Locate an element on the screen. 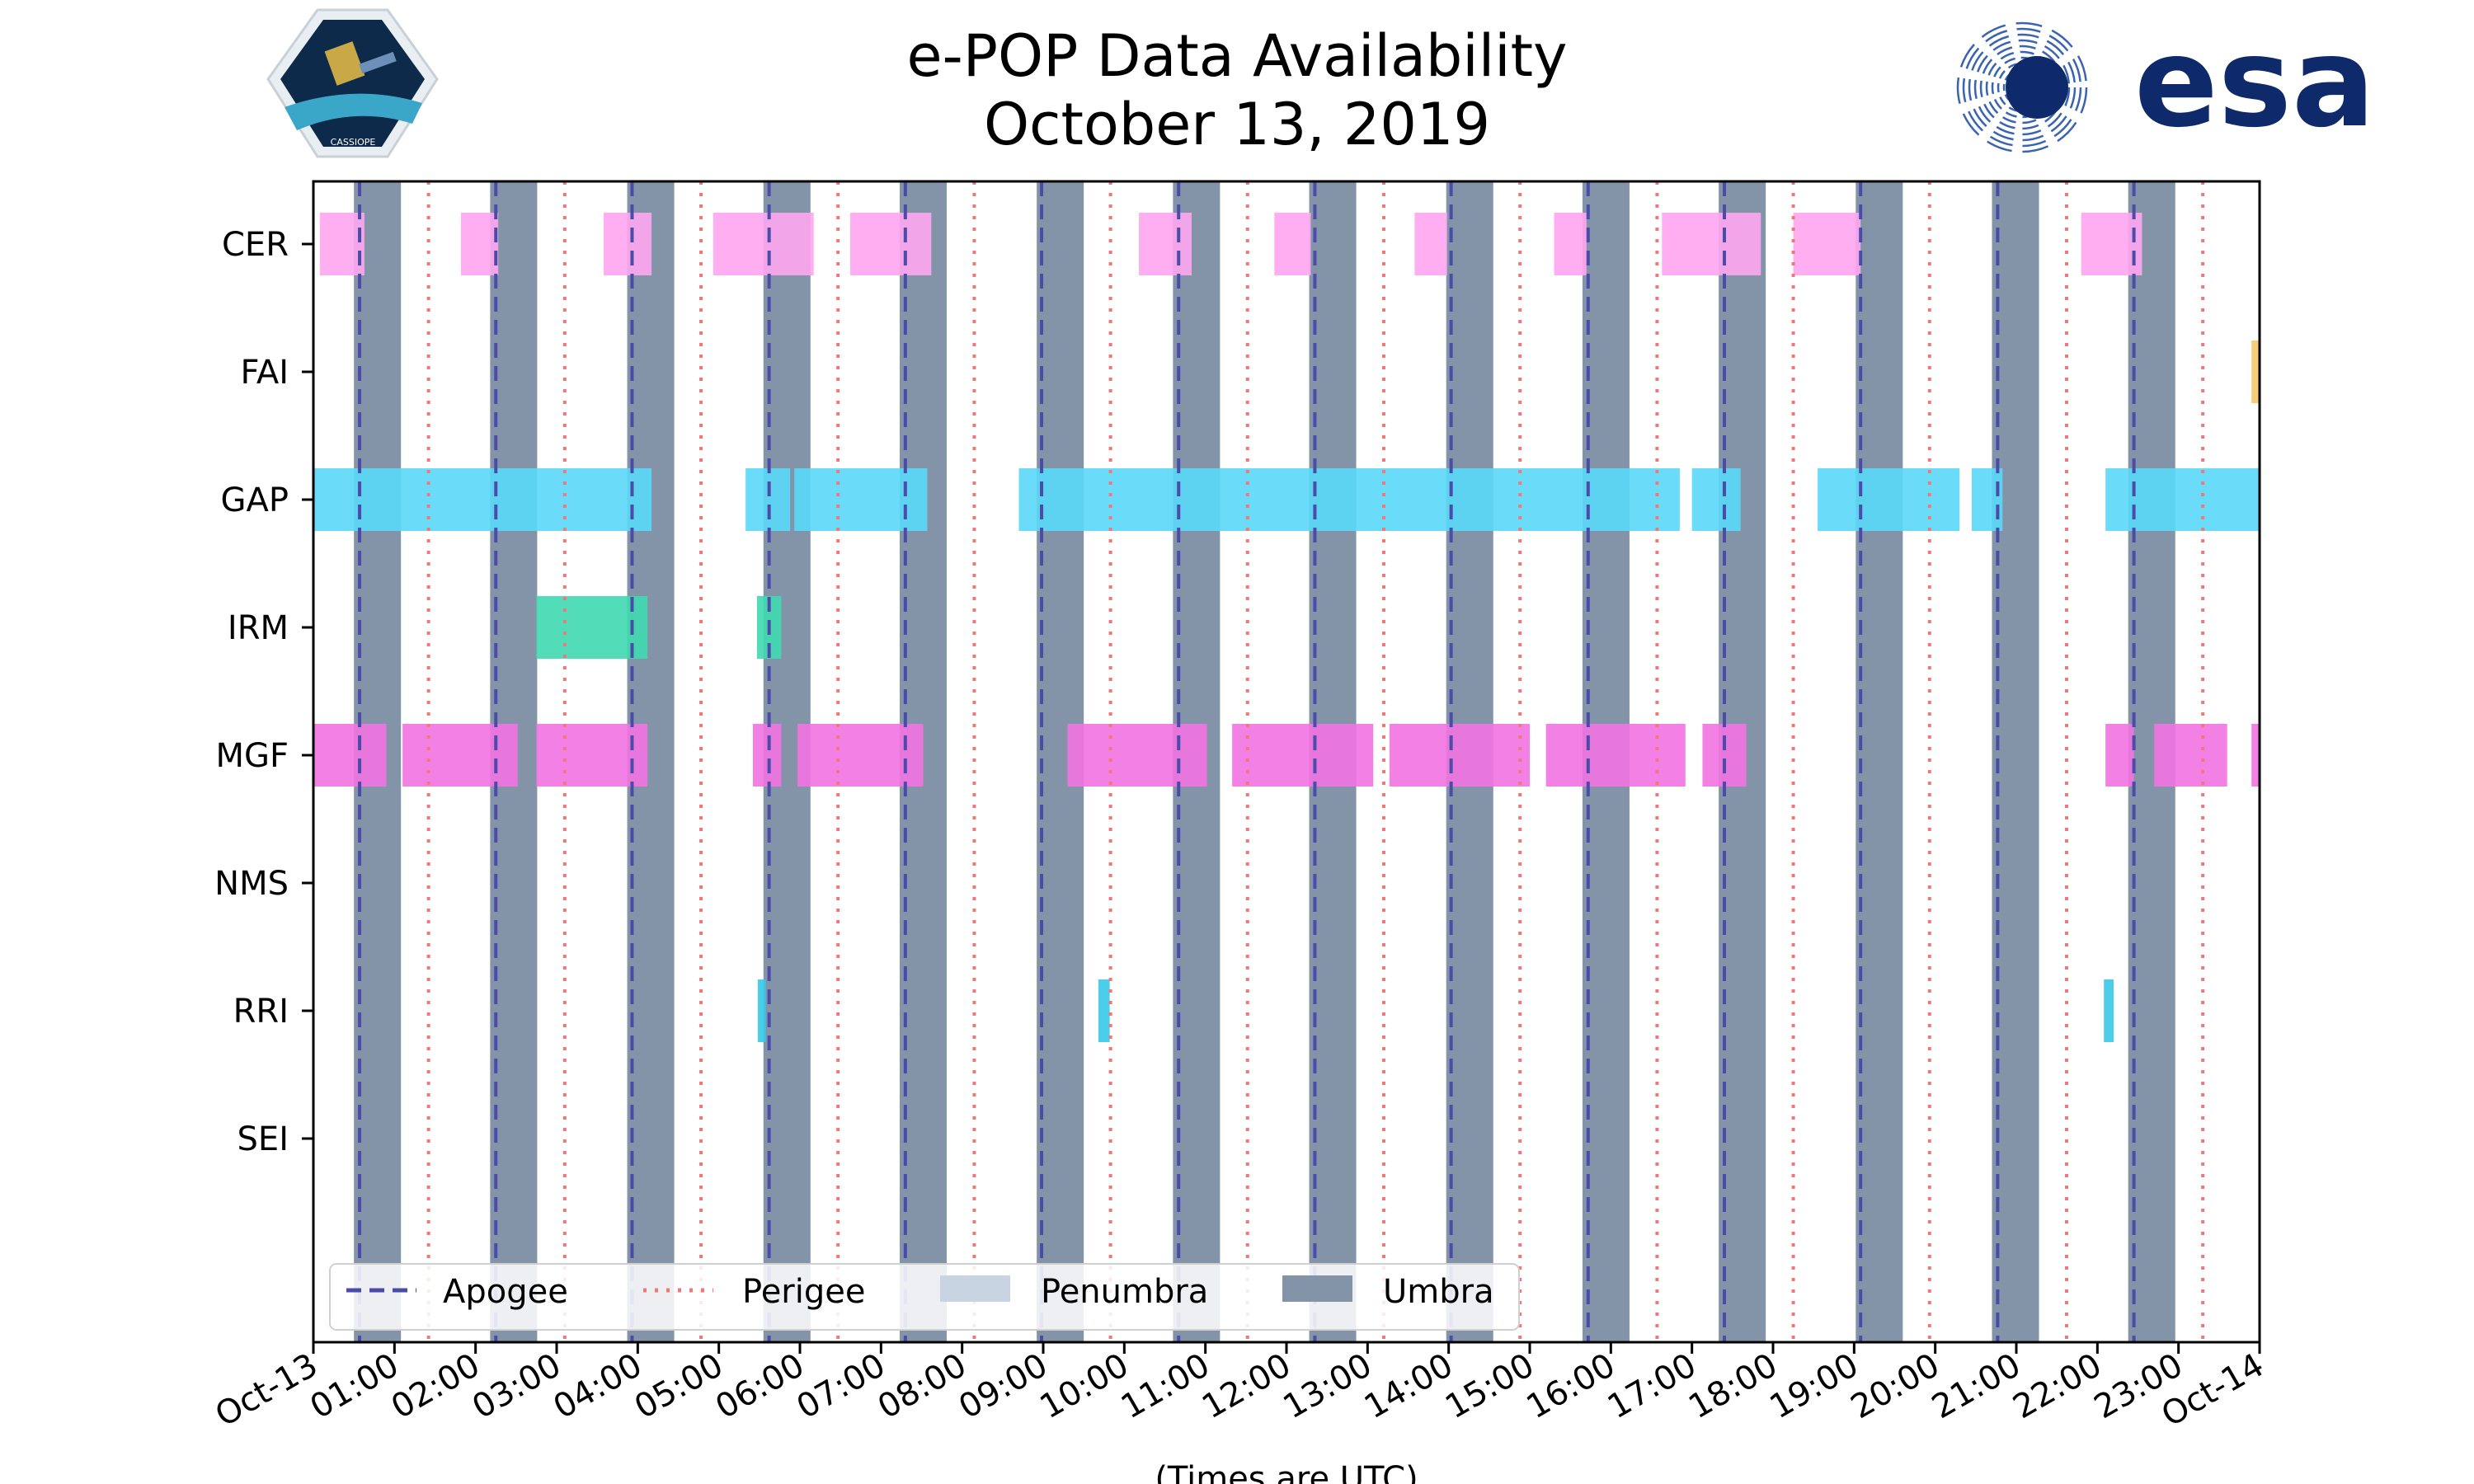 This screenshot has width=2474, height=1484. x-tick-label: 19:00 is located at coordinates (1814, 1386).